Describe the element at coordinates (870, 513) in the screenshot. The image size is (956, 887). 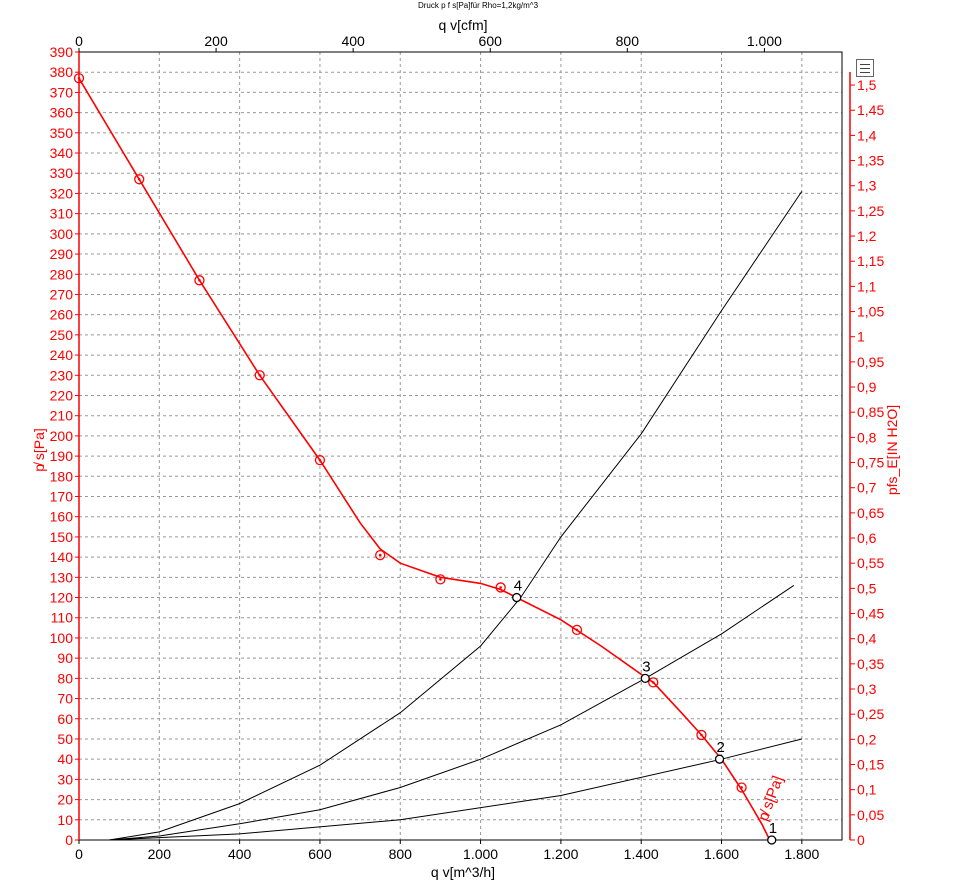
I see `y2-tick-label: 0,65` at that location.